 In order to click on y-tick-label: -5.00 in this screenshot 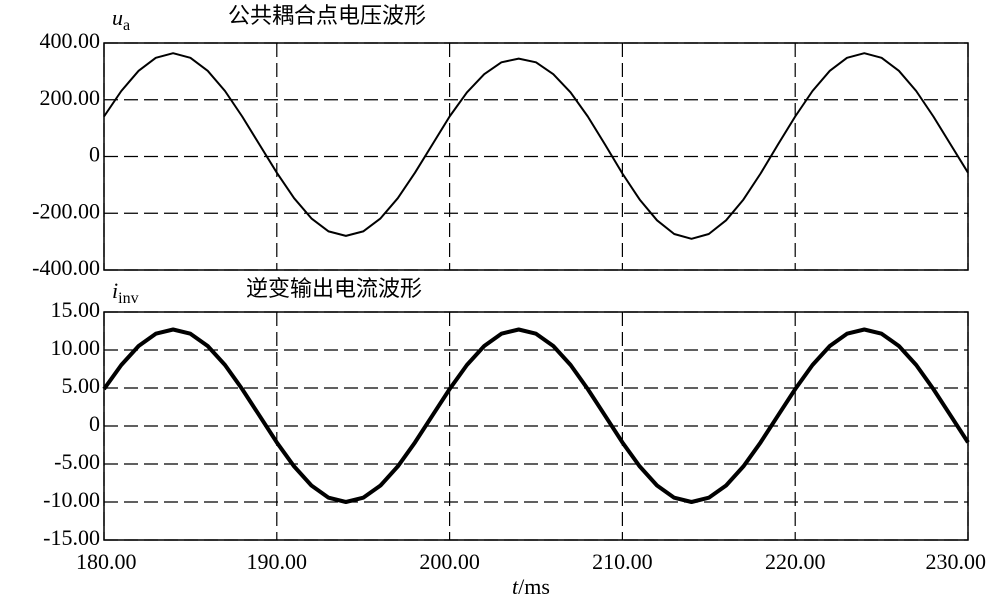, I will do `click(77, 461)`.